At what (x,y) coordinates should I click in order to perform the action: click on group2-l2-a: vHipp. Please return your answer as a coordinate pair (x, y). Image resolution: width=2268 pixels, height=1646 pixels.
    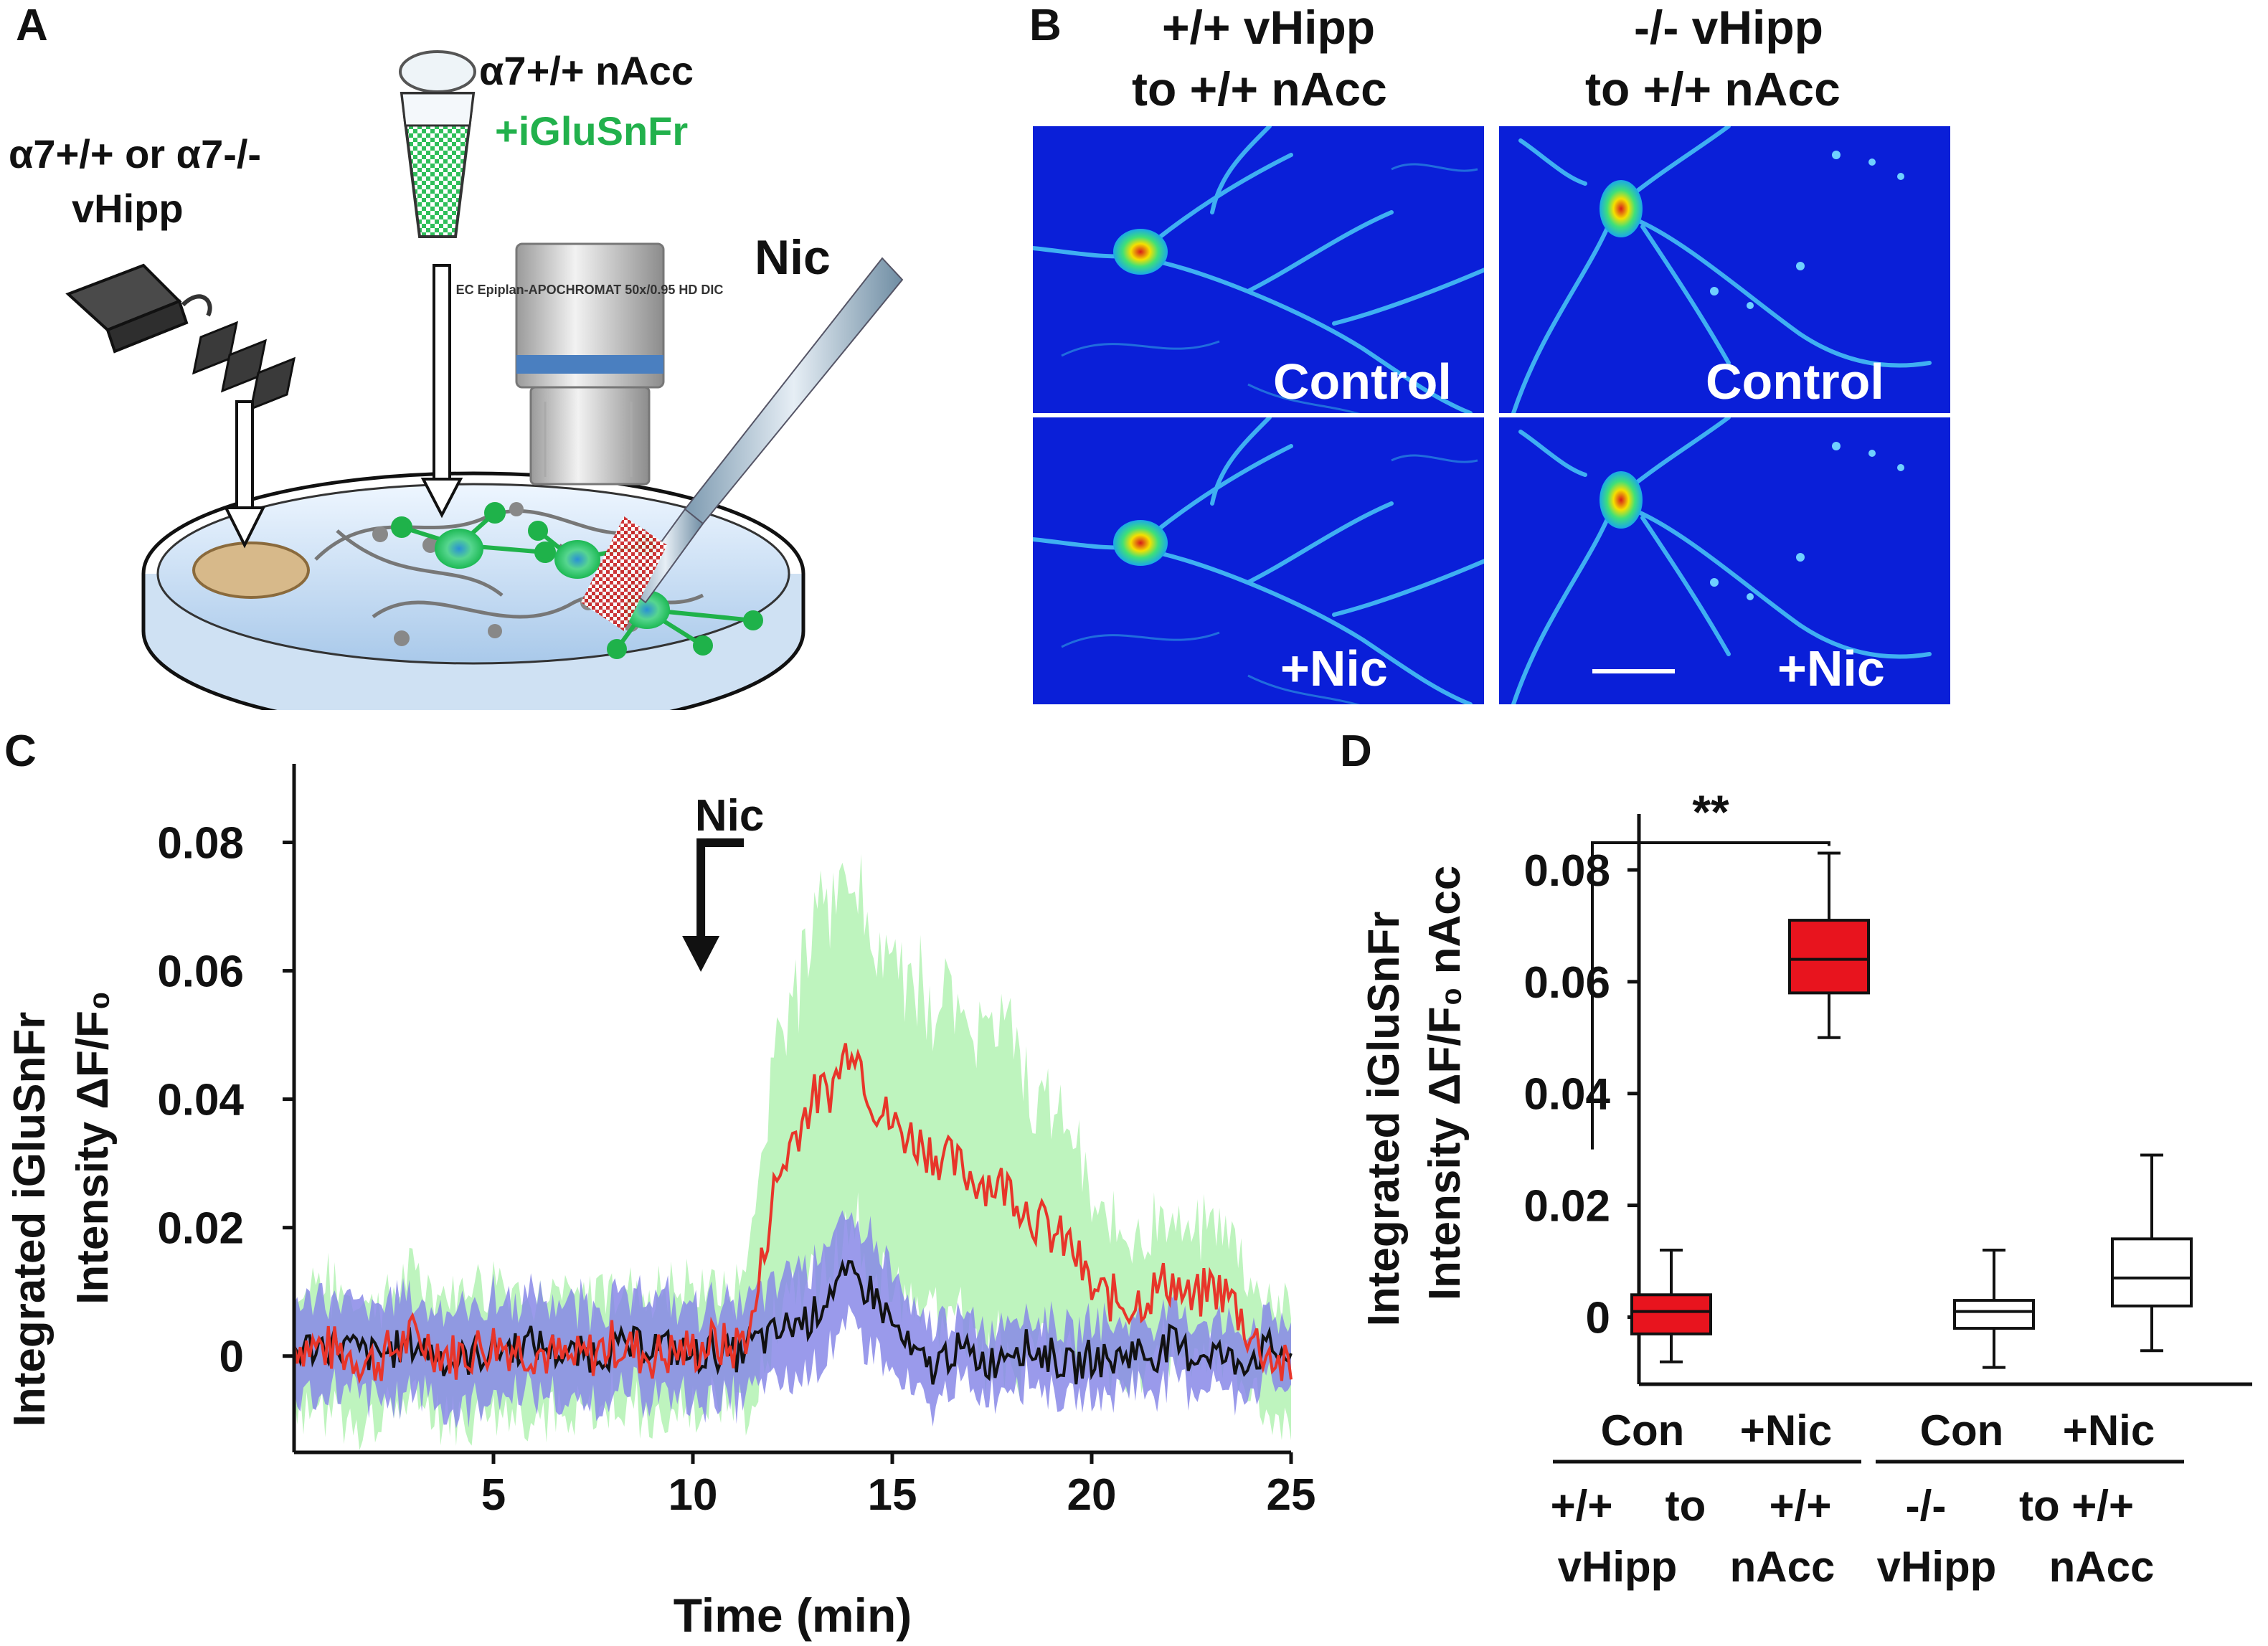
    Looking at the image, I should click on (1937, 1567).